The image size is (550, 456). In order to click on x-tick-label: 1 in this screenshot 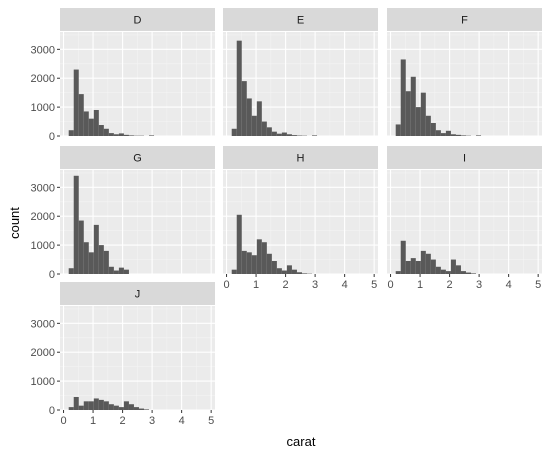, I will do `click(93, 421)`.